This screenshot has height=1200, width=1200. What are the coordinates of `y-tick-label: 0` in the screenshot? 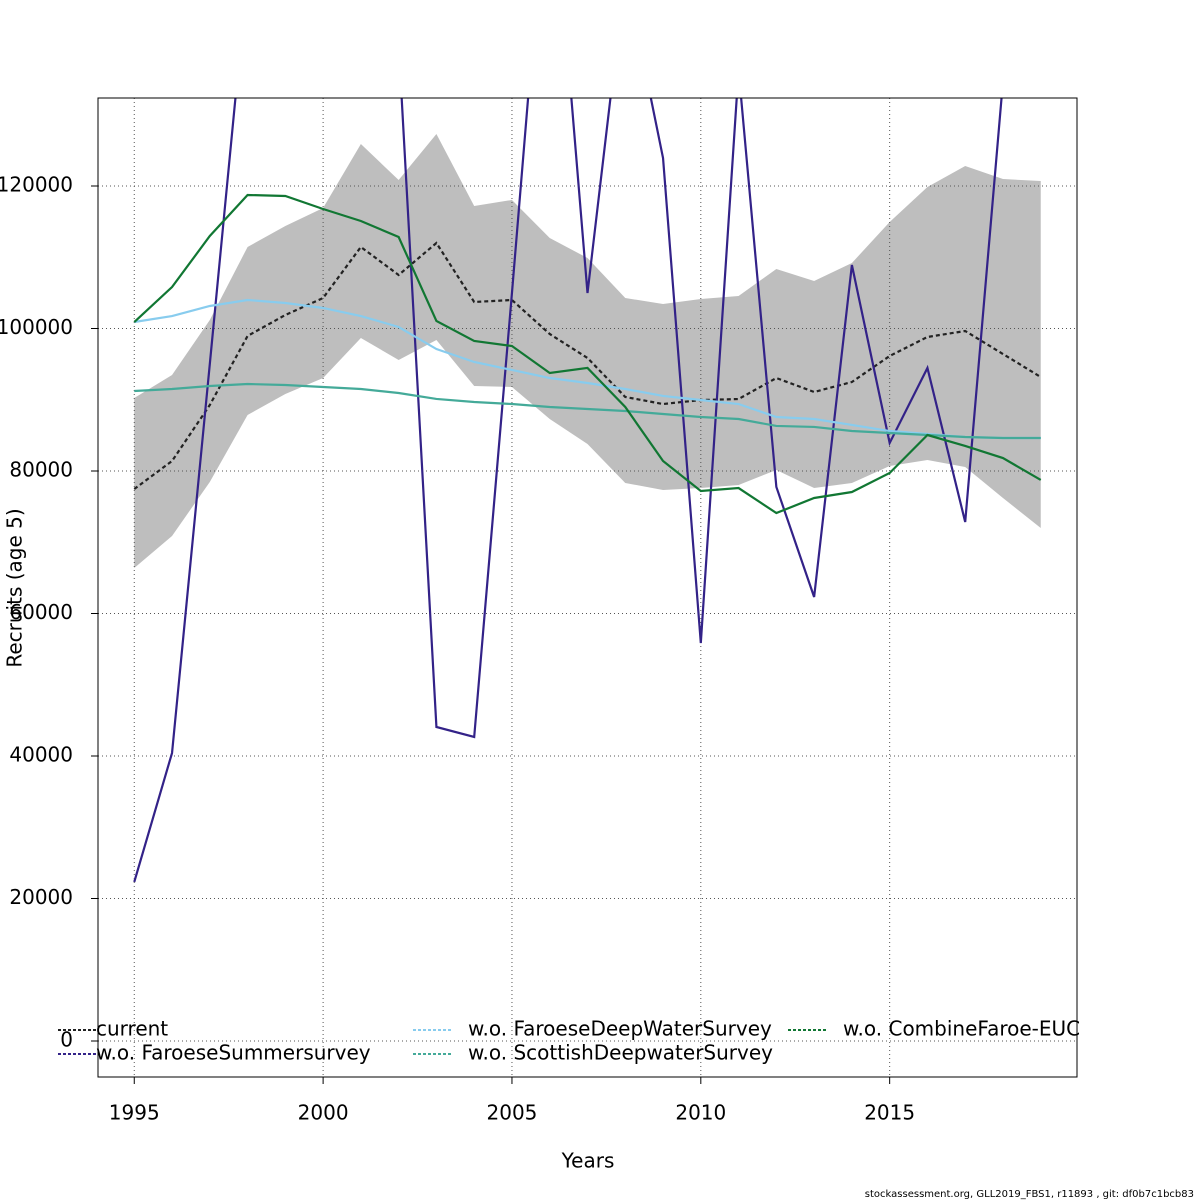 It's located at (66, 1039).